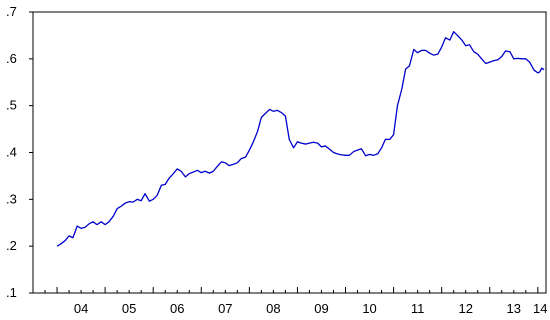 This screenshot has height=320, width=550. I want to click on x-tick-label: 14, so click(540, 308).